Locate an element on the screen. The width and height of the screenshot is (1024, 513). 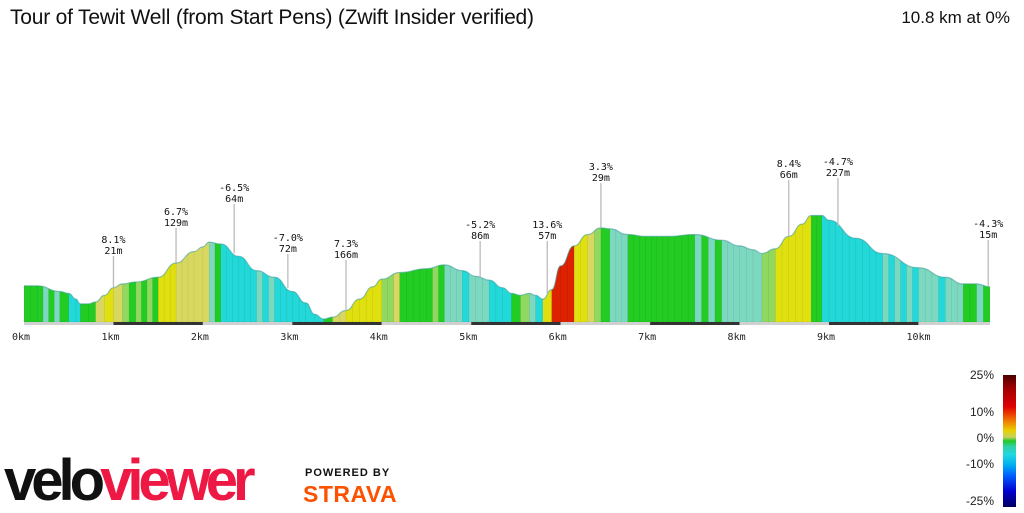
logo-viewer: viewer is located at coordinates (178, 480).